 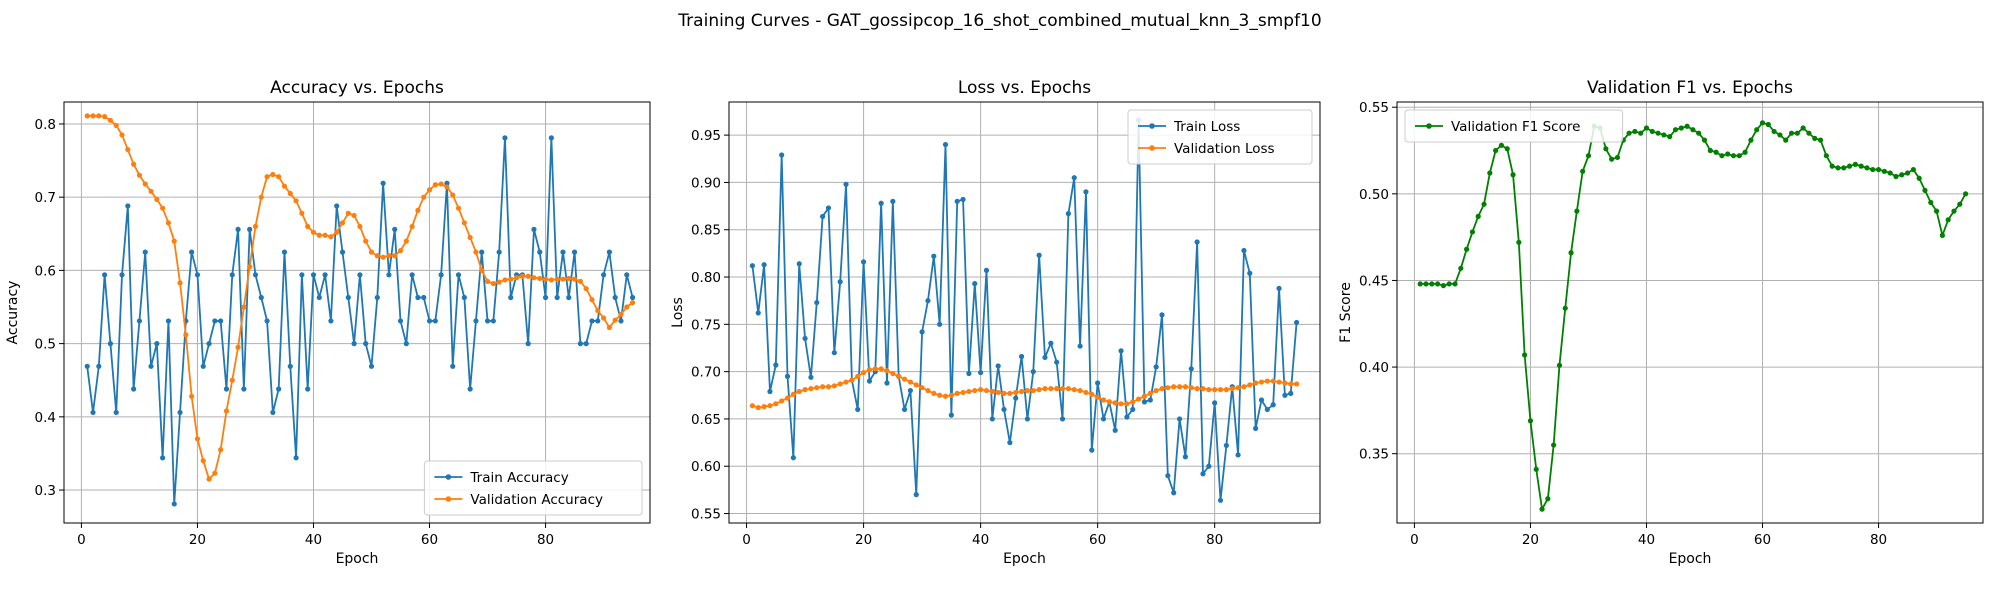 What do you see at coordinates (1346, 312) in the screenshot?
I see `f1-chart-ylabel: F1 Score` at bounding box center [1346, 312].